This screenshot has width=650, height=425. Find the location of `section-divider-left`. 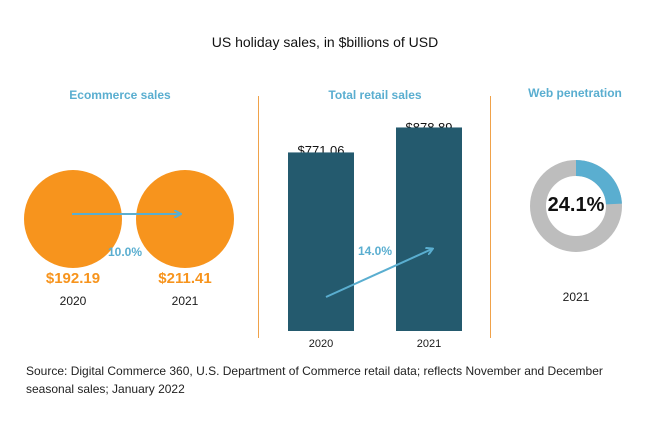

section-divider-left is located at coordinates (258, 217).